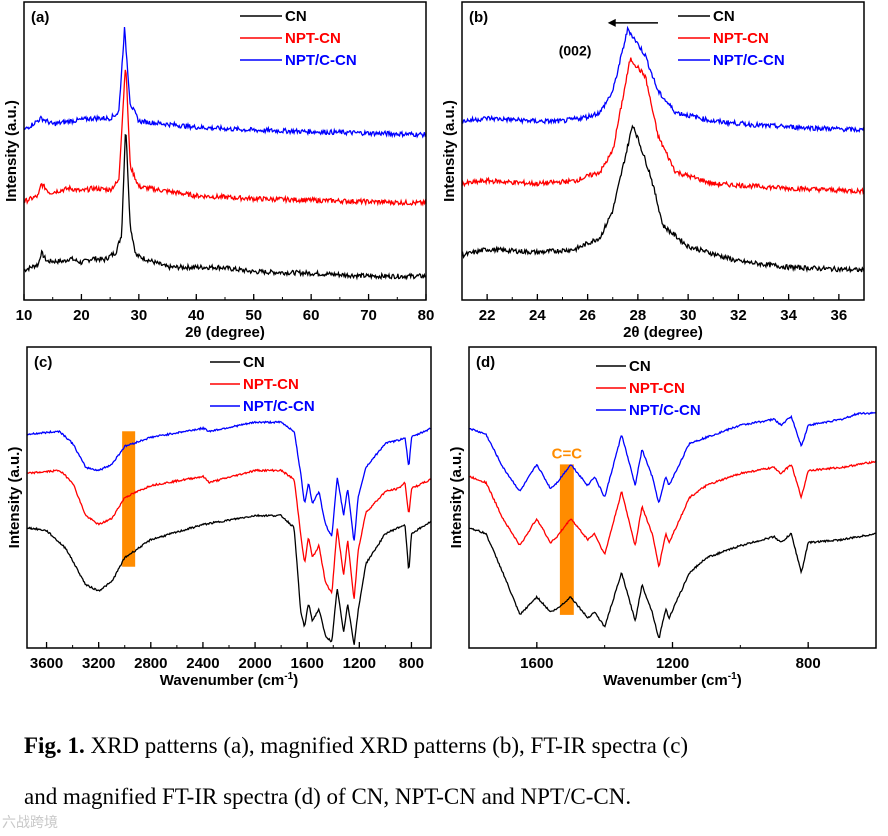 This screenshot has height=836, width=888. What do you see at coordinates (567, 453) in the screenshot?
I see `highlight-label: C=C` at bounding box center [567, 453].